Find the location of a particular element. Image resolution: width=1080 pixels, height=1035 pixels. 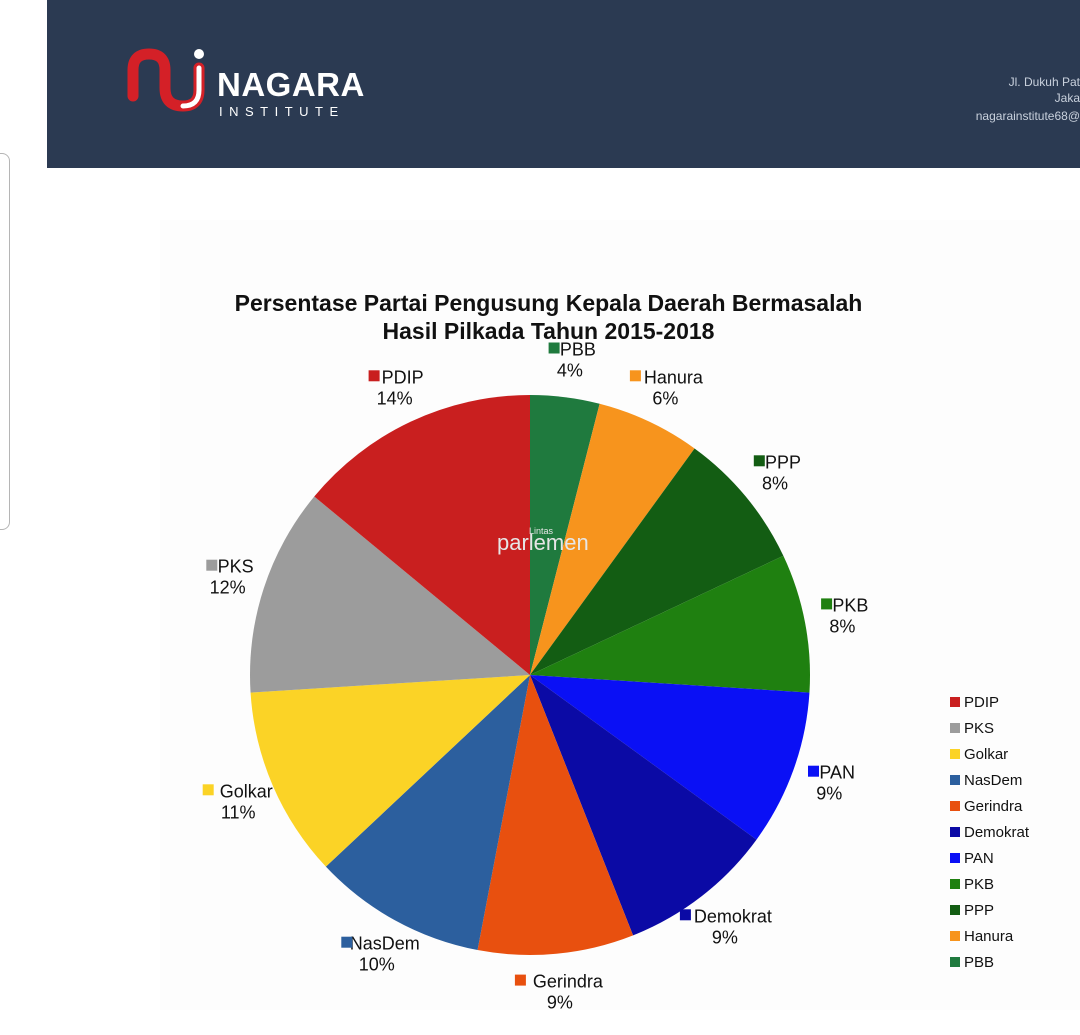

legend-item-hanura: Hanura is located at coordinates (982, 936).